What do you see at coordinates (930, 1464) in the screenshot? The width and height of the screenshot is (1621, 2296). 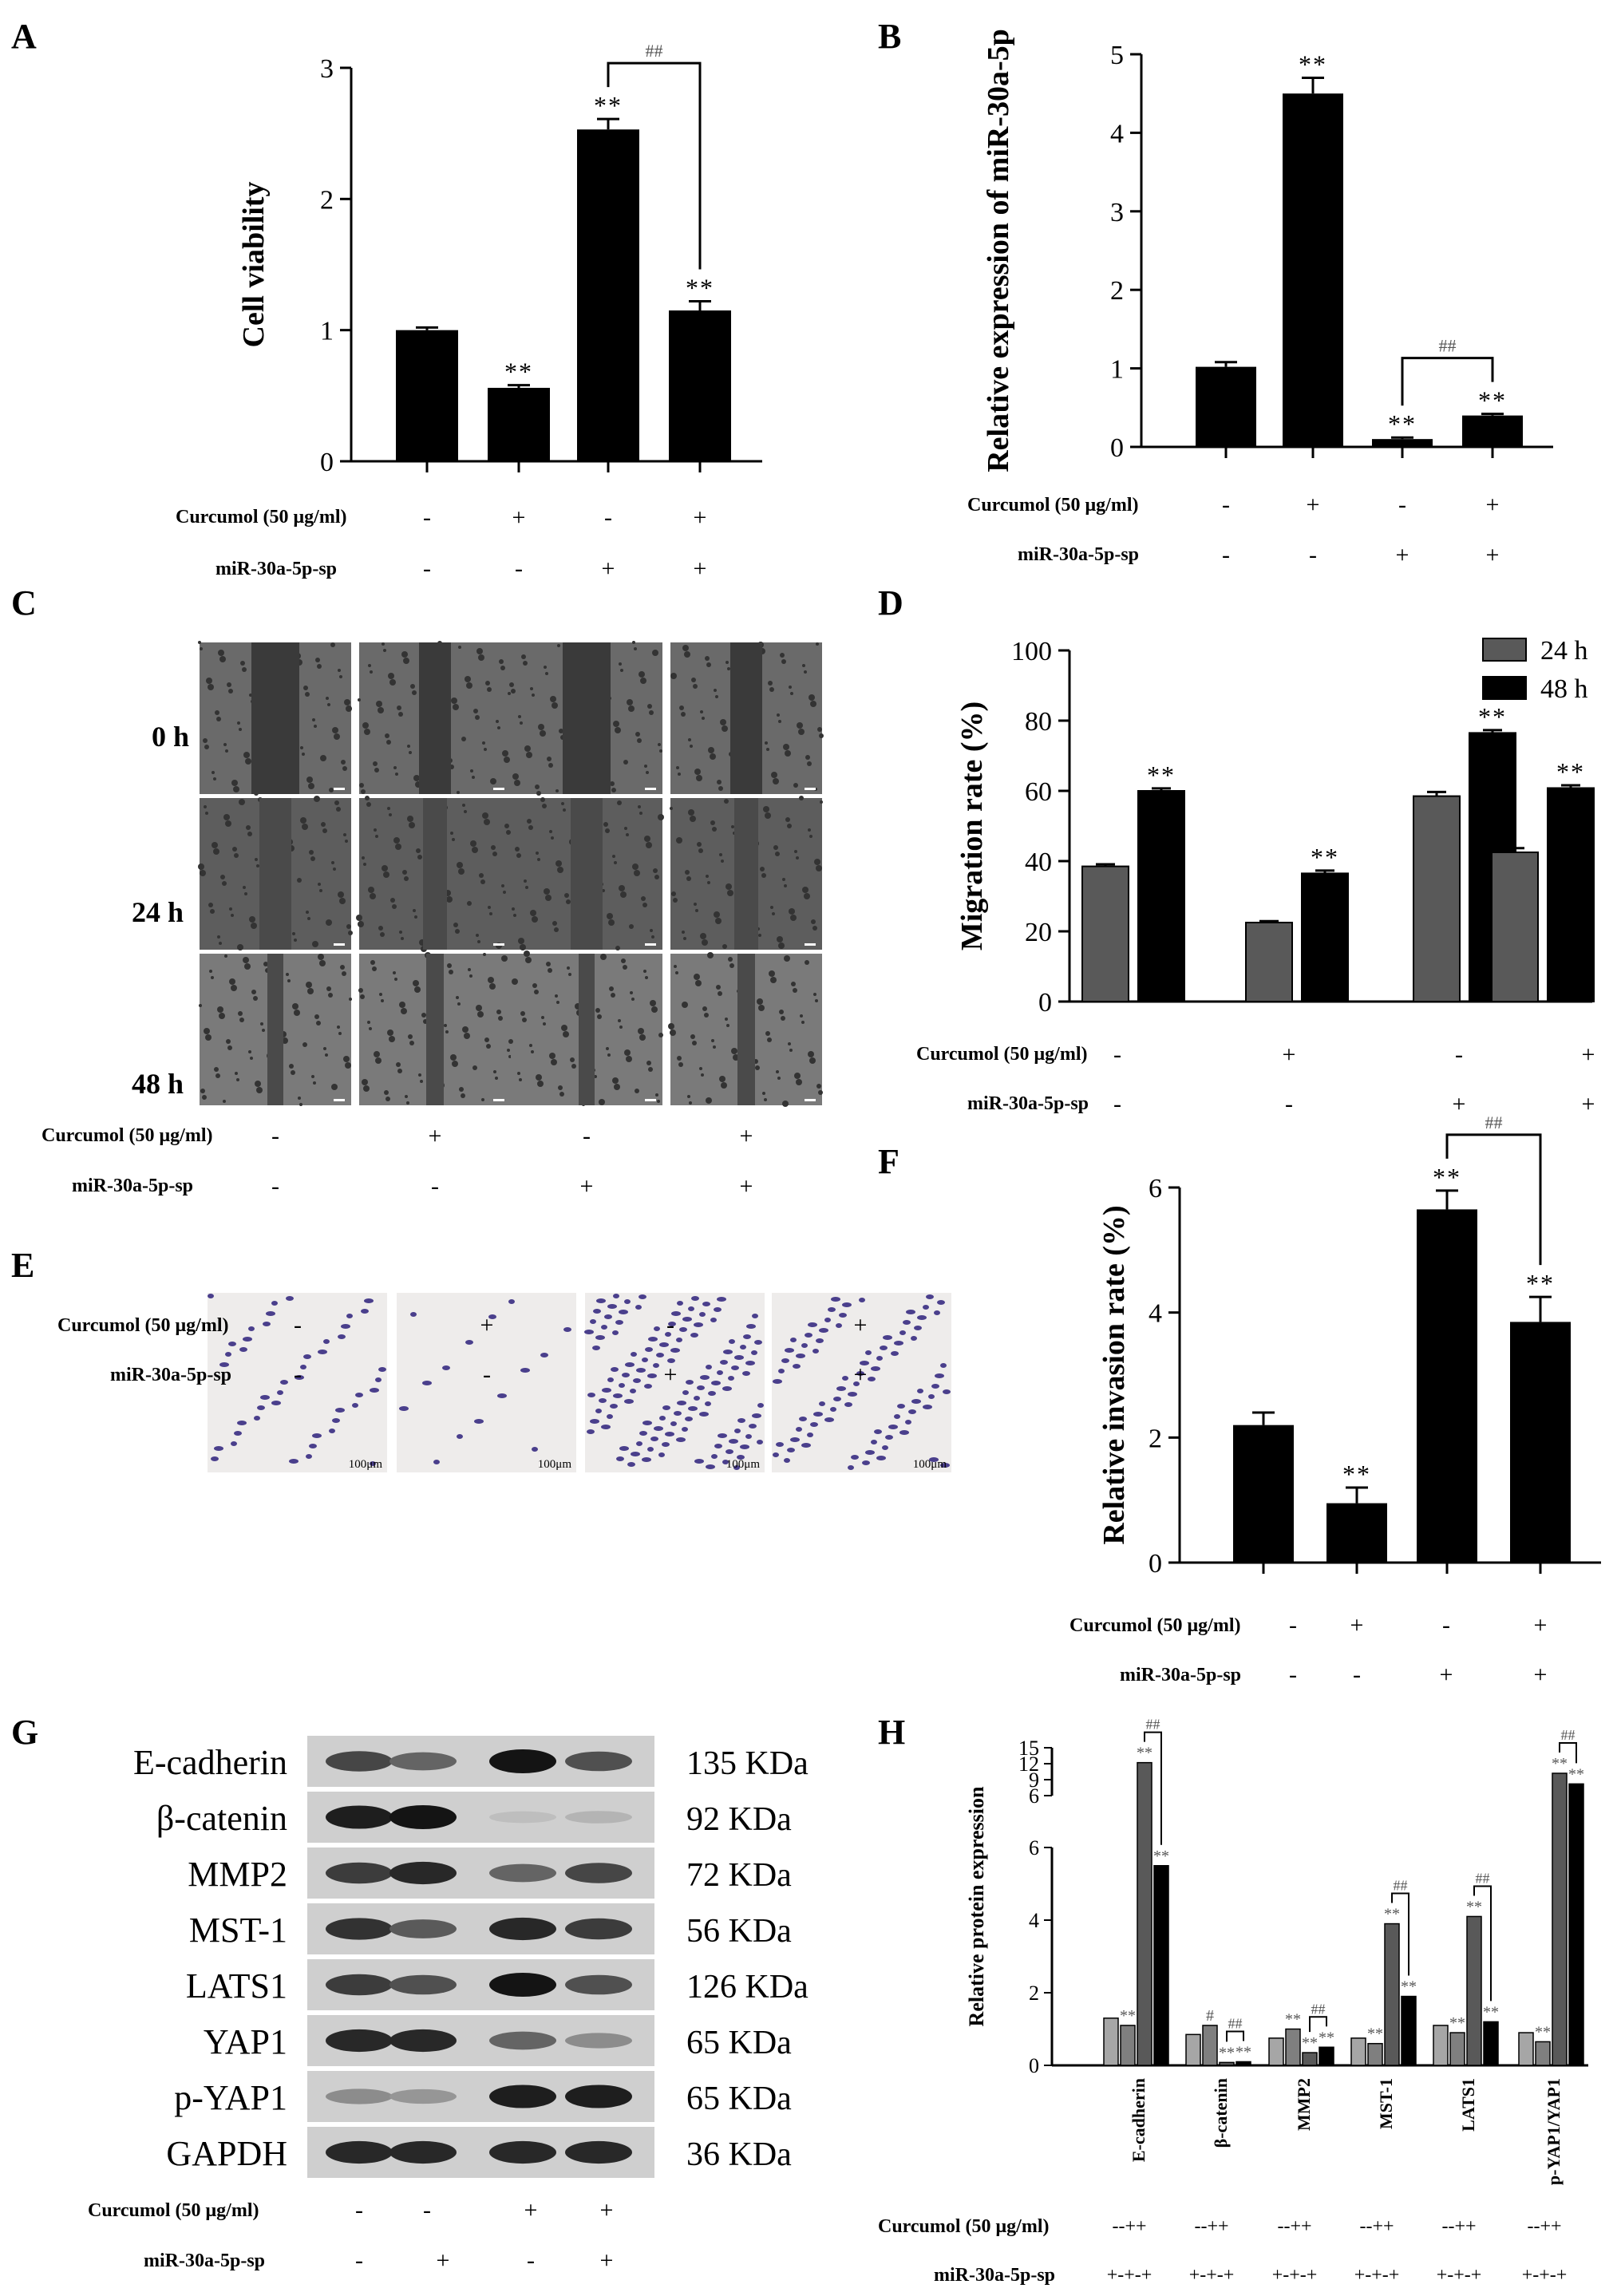 I see `scale-label: 100μm` at bounding box center [930, 1464].